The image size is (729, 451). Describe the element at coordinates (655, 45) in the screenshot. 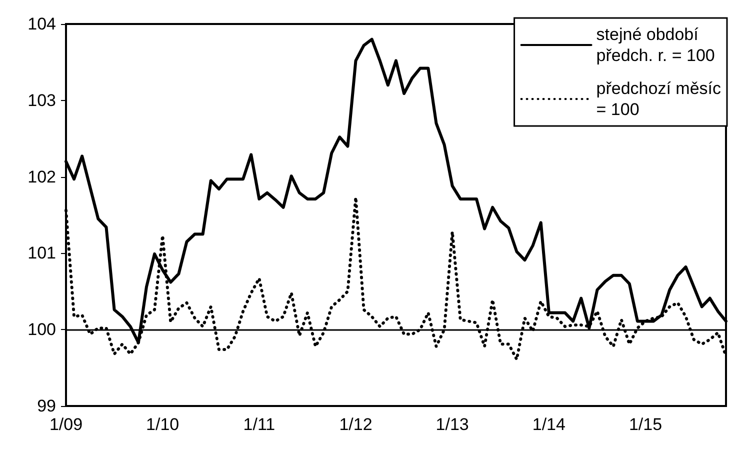

I see `legend-label: stejné období předch. r. = 100` at that location.